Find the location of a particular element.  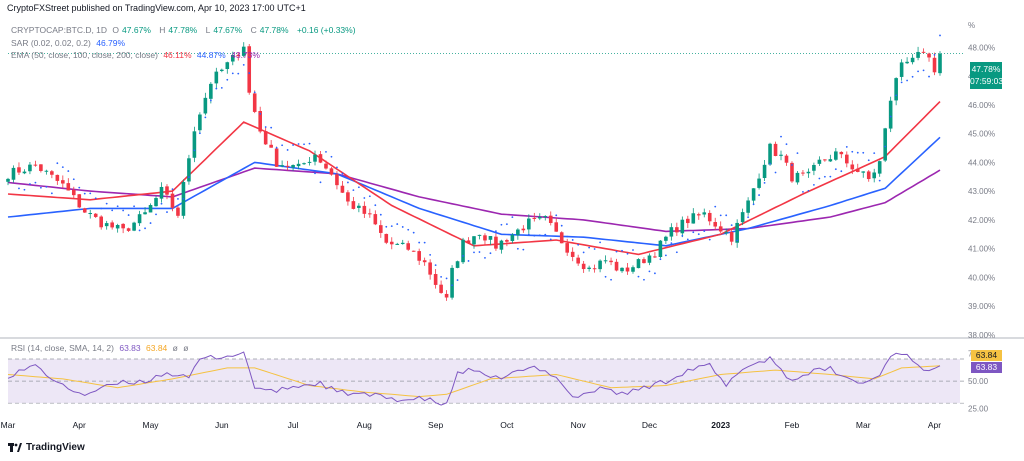

tradingview-logo: TradingView is located at coordinates (46, 447).